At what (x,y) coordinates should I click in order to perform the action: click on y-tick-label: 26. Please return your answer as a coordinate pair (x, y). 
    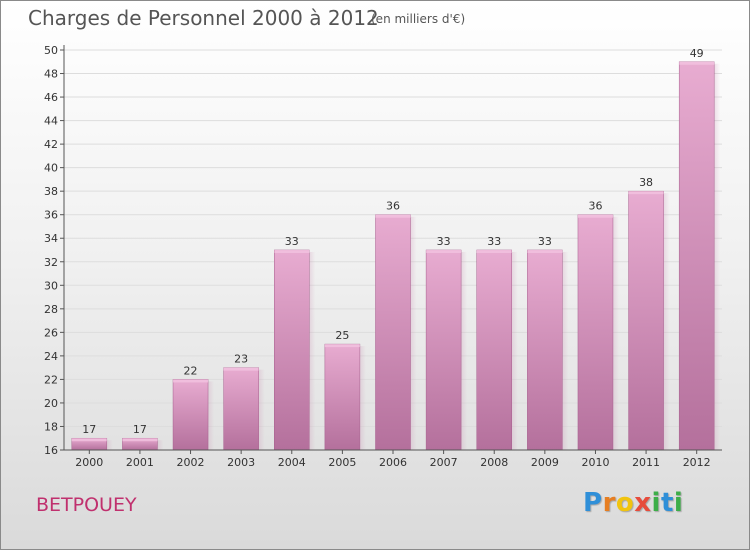
    Looking at the image, I should click on (51, 332).